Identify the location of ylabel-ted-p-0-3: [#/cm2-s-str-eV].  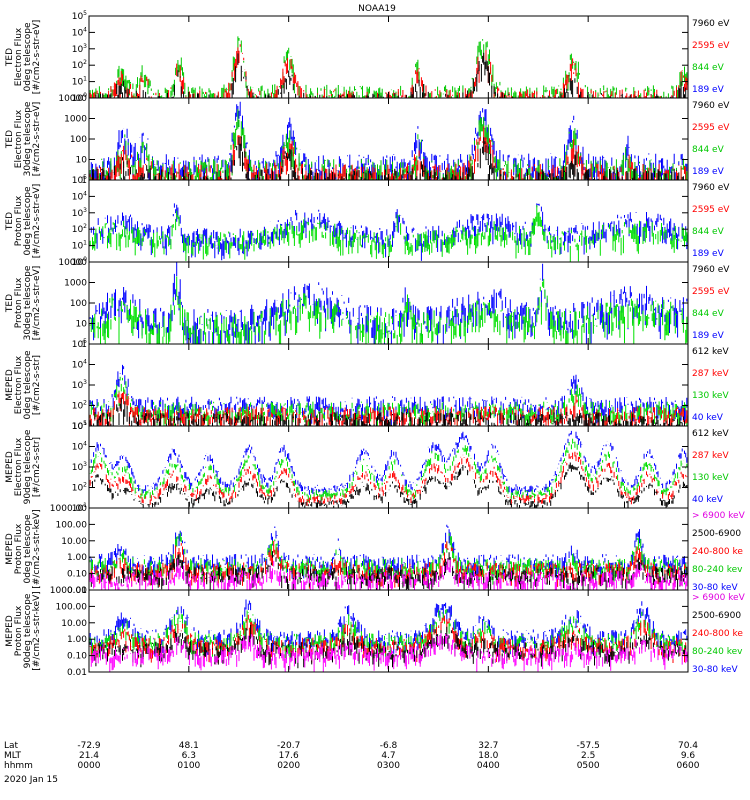
(37, 221).